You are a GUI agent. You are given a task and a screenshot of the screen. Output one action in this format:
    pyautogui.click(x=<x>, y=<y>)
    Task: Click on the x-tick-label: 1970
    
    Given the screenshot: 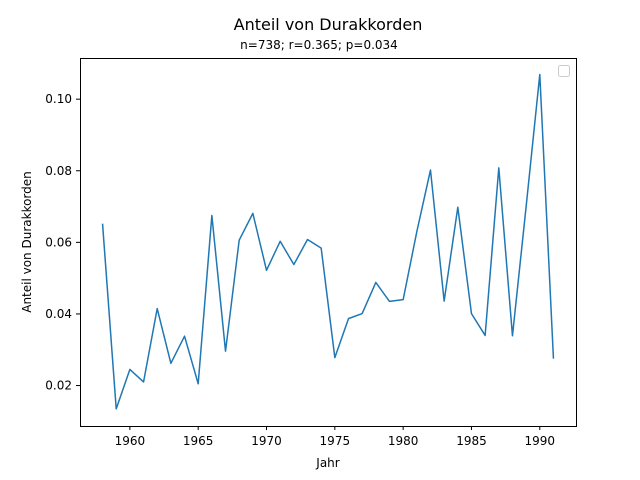 What is the action you would take?
    pyautogui.click(x=266, y=441)
    